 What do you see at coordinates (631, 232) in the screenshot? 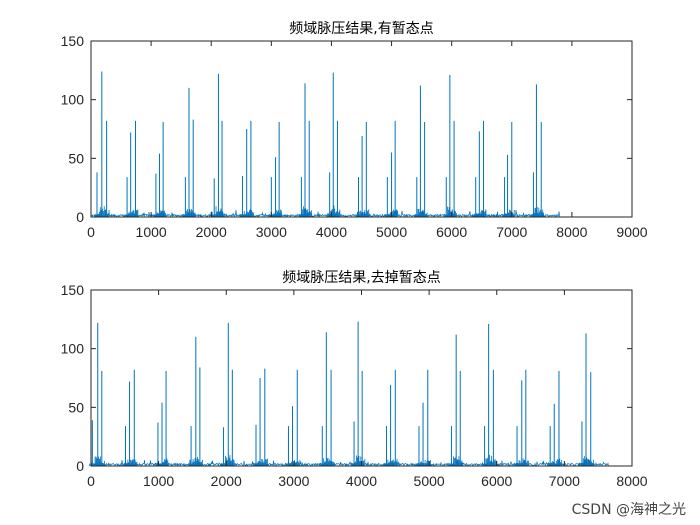
I see `x-tick-label-9: 9000` at bounding box center [631, 232].